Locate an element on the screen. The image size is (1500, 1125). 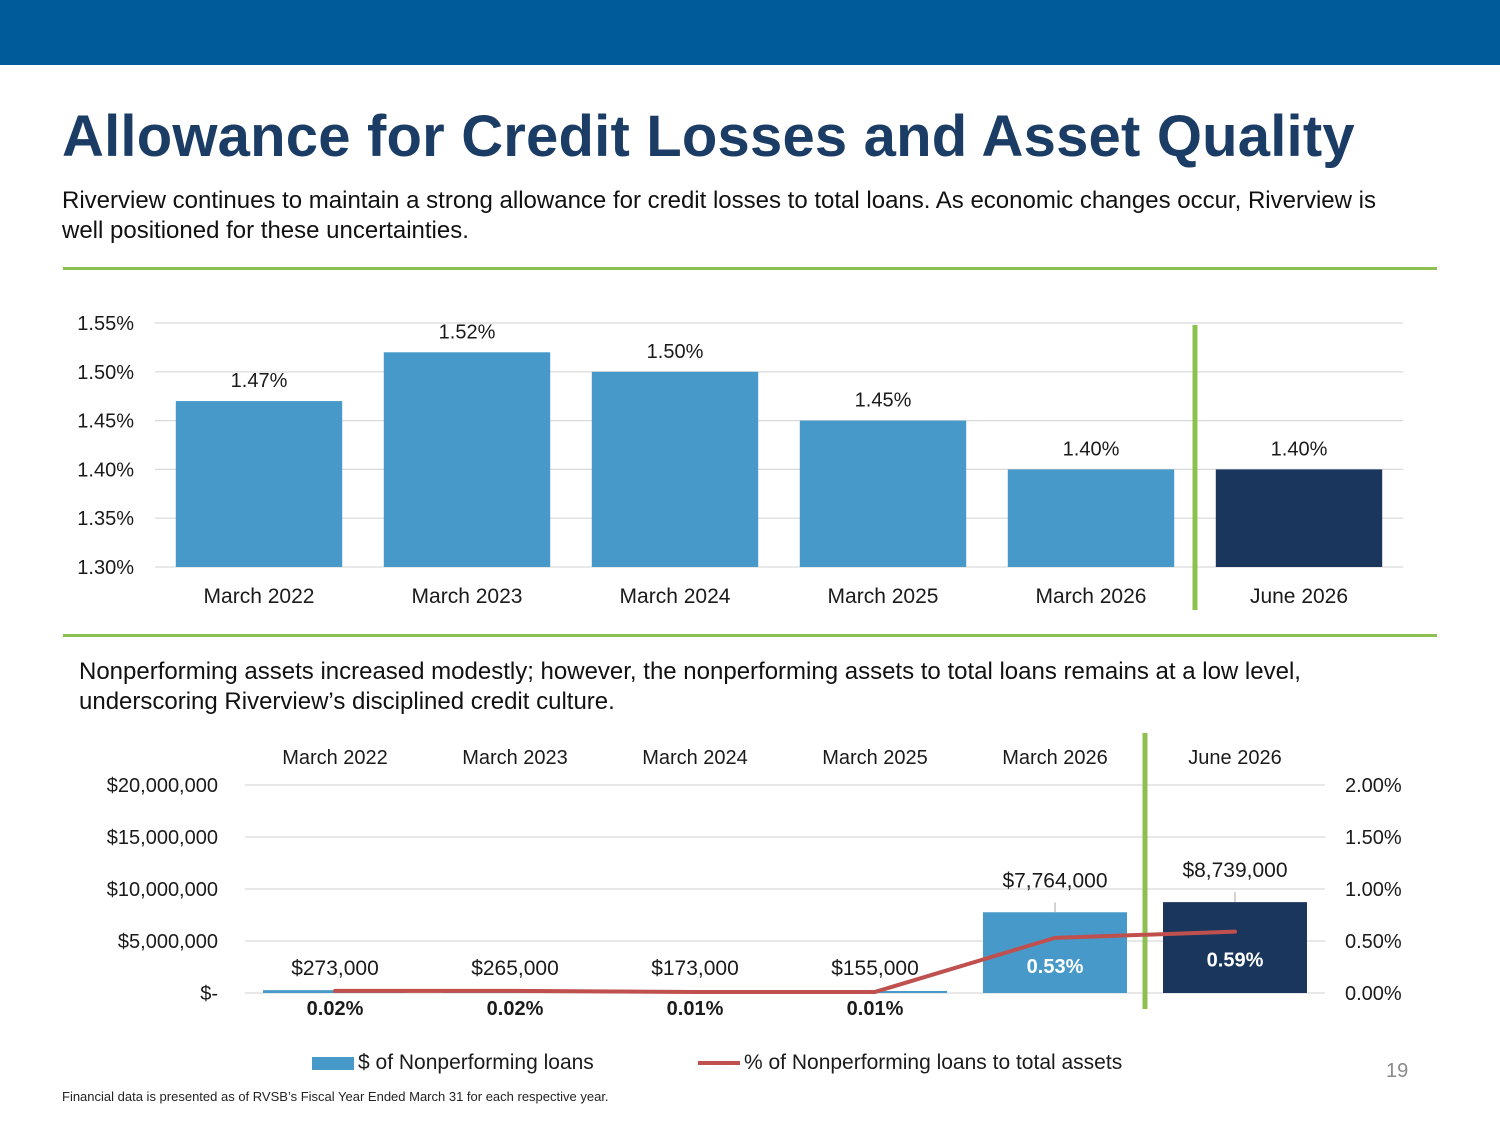
y-tick-label: 1.50% is located at coordinates (105, 373).